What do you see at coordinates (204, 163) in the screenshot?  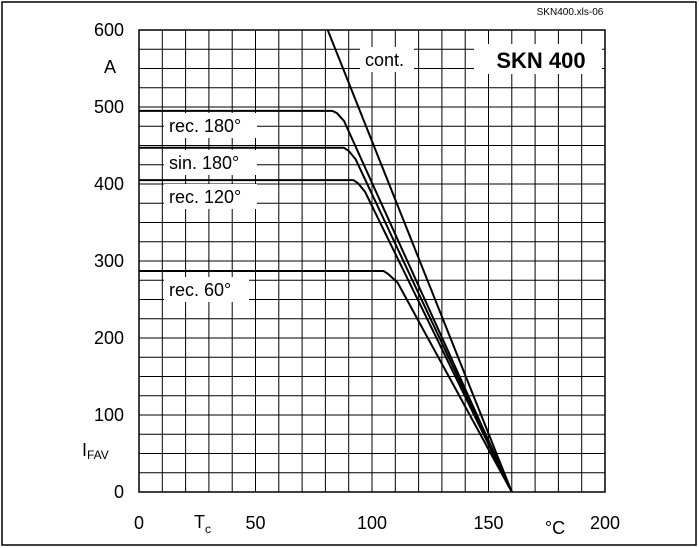 I see `series-label: sin. 180°` at bounding box center [204, 163].